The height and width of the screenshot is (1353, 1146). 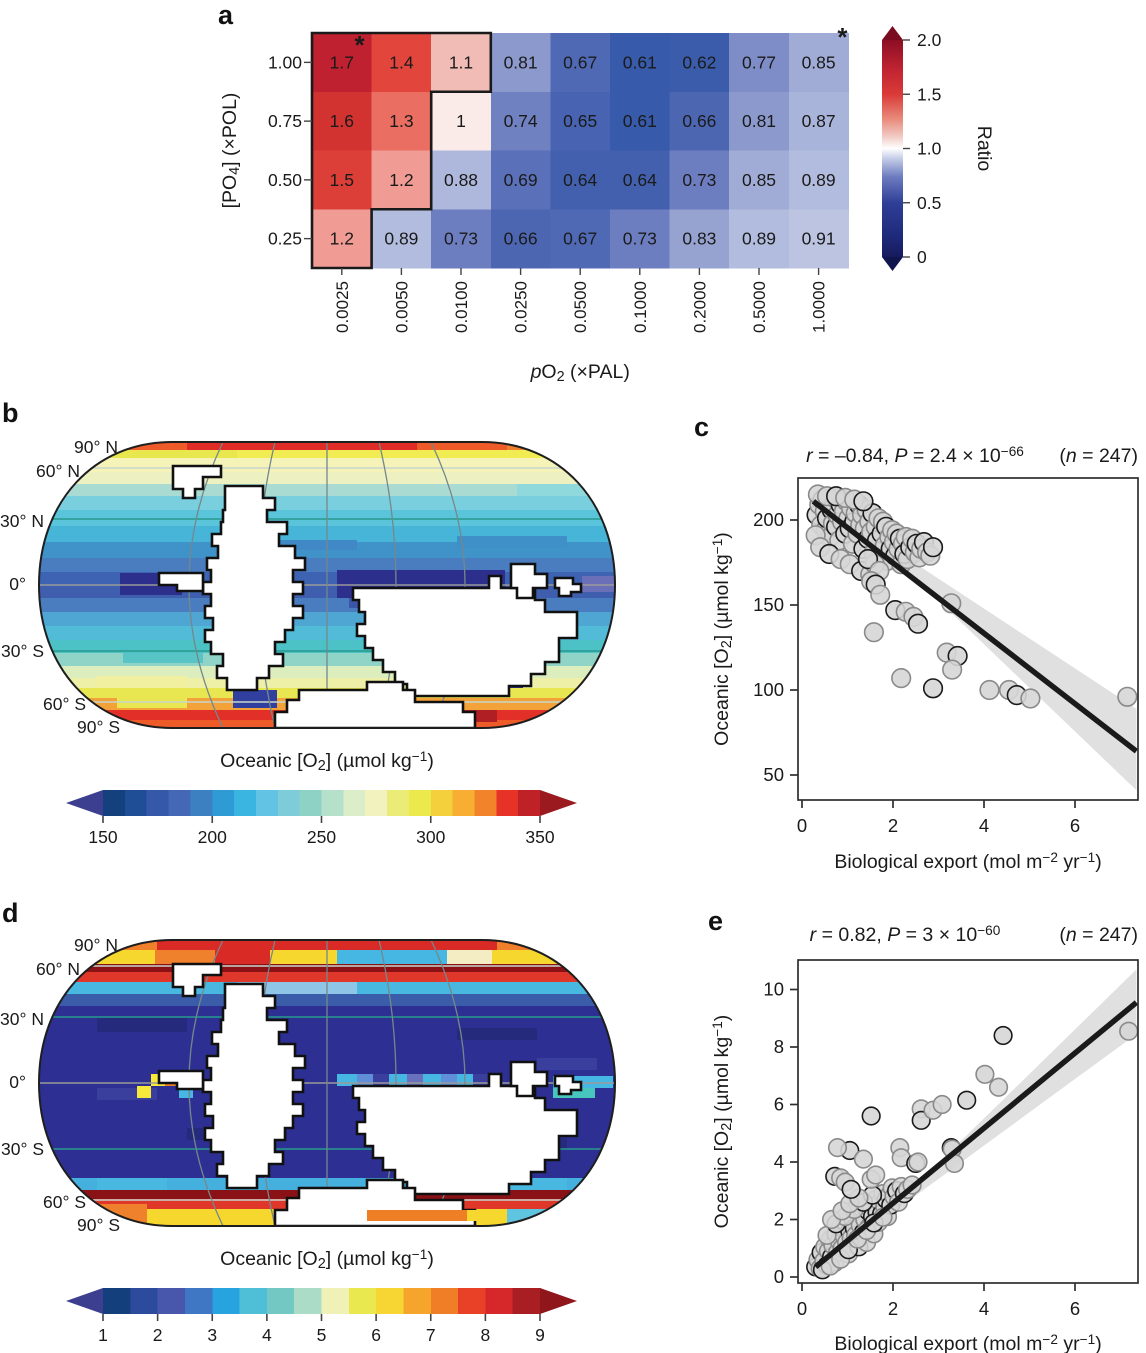 What do you see at coordinates (226, 15) in the screenshot?
I see `panel-a-label: a` at bounding box center [226, 15].